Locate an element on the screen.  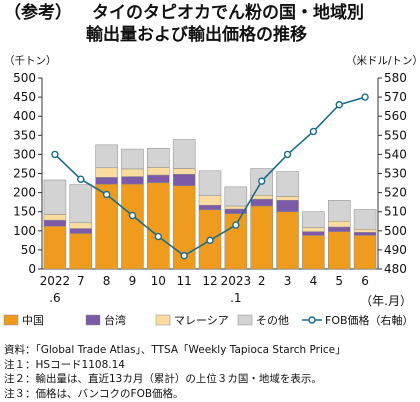
right-tick-label: 580 is located at coordinates (395, 78).